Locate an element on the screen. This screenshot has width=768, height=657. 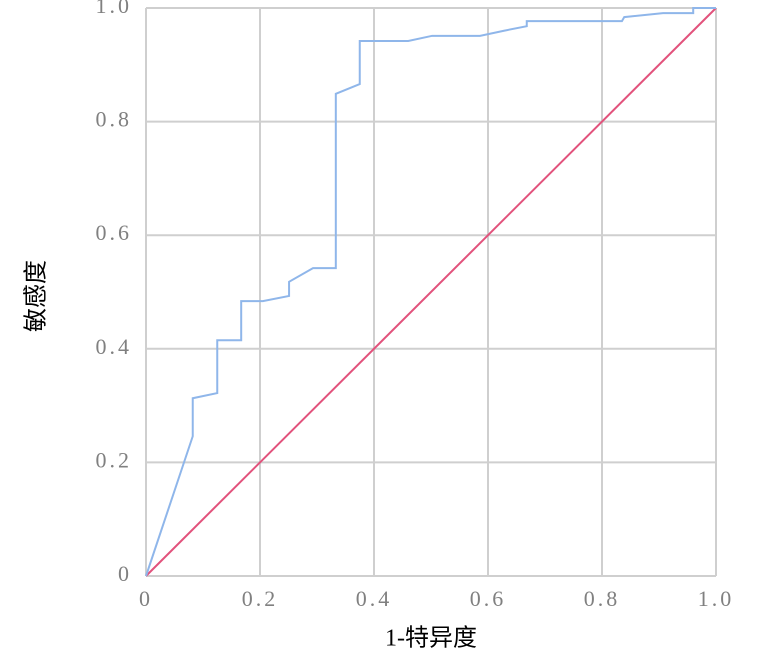
y-axis-title: 敏感度 is located at coordinates (36, 296).